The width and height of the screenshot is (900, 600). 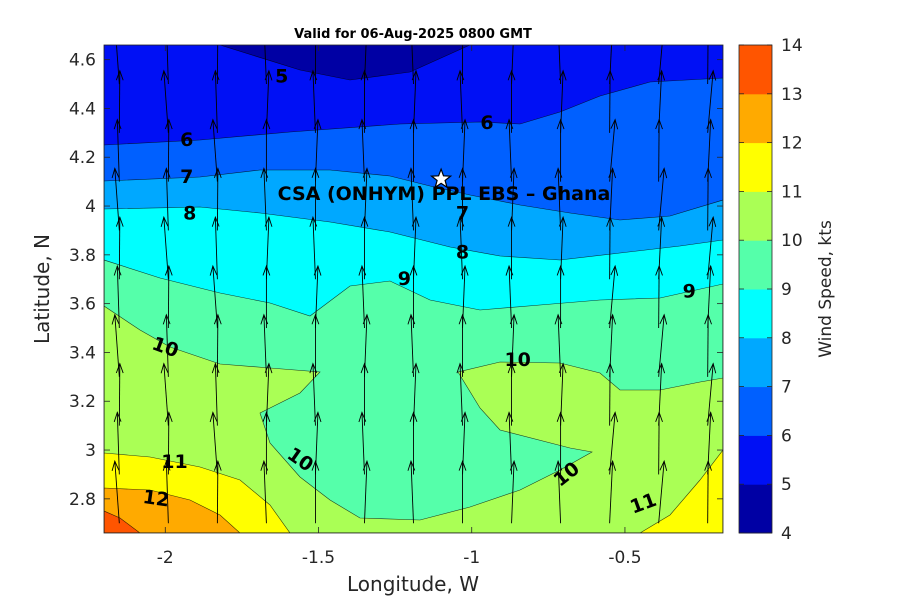 What do you see at coordinates (174, 462) in the screenshot?
I see `contour-label: 11` at bounding box center [174, 462].